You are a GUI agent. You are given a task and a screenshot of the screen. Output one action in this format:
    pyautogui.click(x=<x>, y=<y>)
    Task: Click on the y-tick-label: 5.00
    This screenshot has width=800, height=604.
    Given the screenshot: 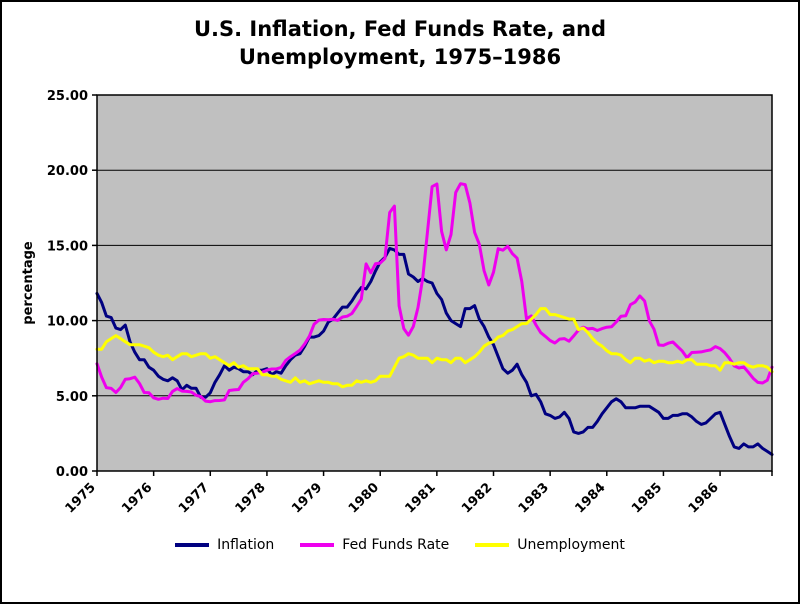 What is the action you would take?
    pyautogui.click(x=72, y=397)
    